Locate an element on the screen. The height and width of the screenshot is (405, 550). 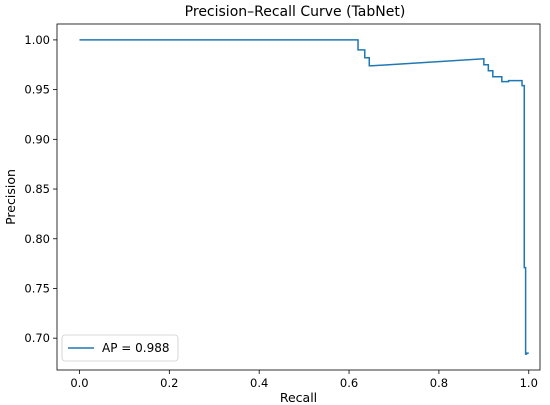
legend: AP = 0.988 is located at coordinates (120, 348).